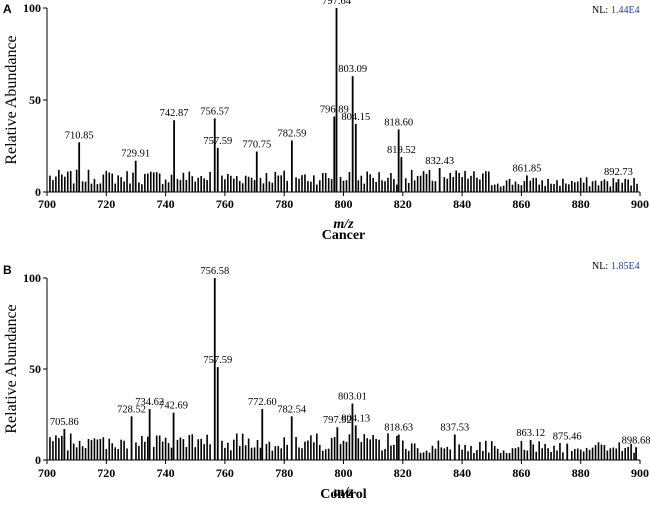 Image resolution: width=650 pixels, height=506 pixels. I want to click on peak-label: 818.63, so click(398, 428).